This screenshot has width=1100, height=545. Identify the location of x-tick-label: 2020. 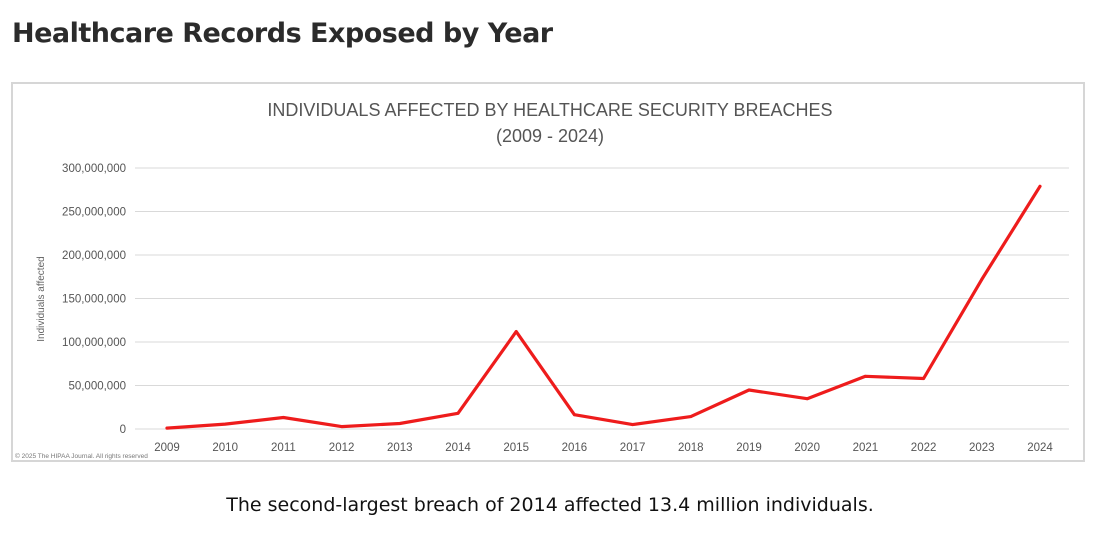
(807, 448).